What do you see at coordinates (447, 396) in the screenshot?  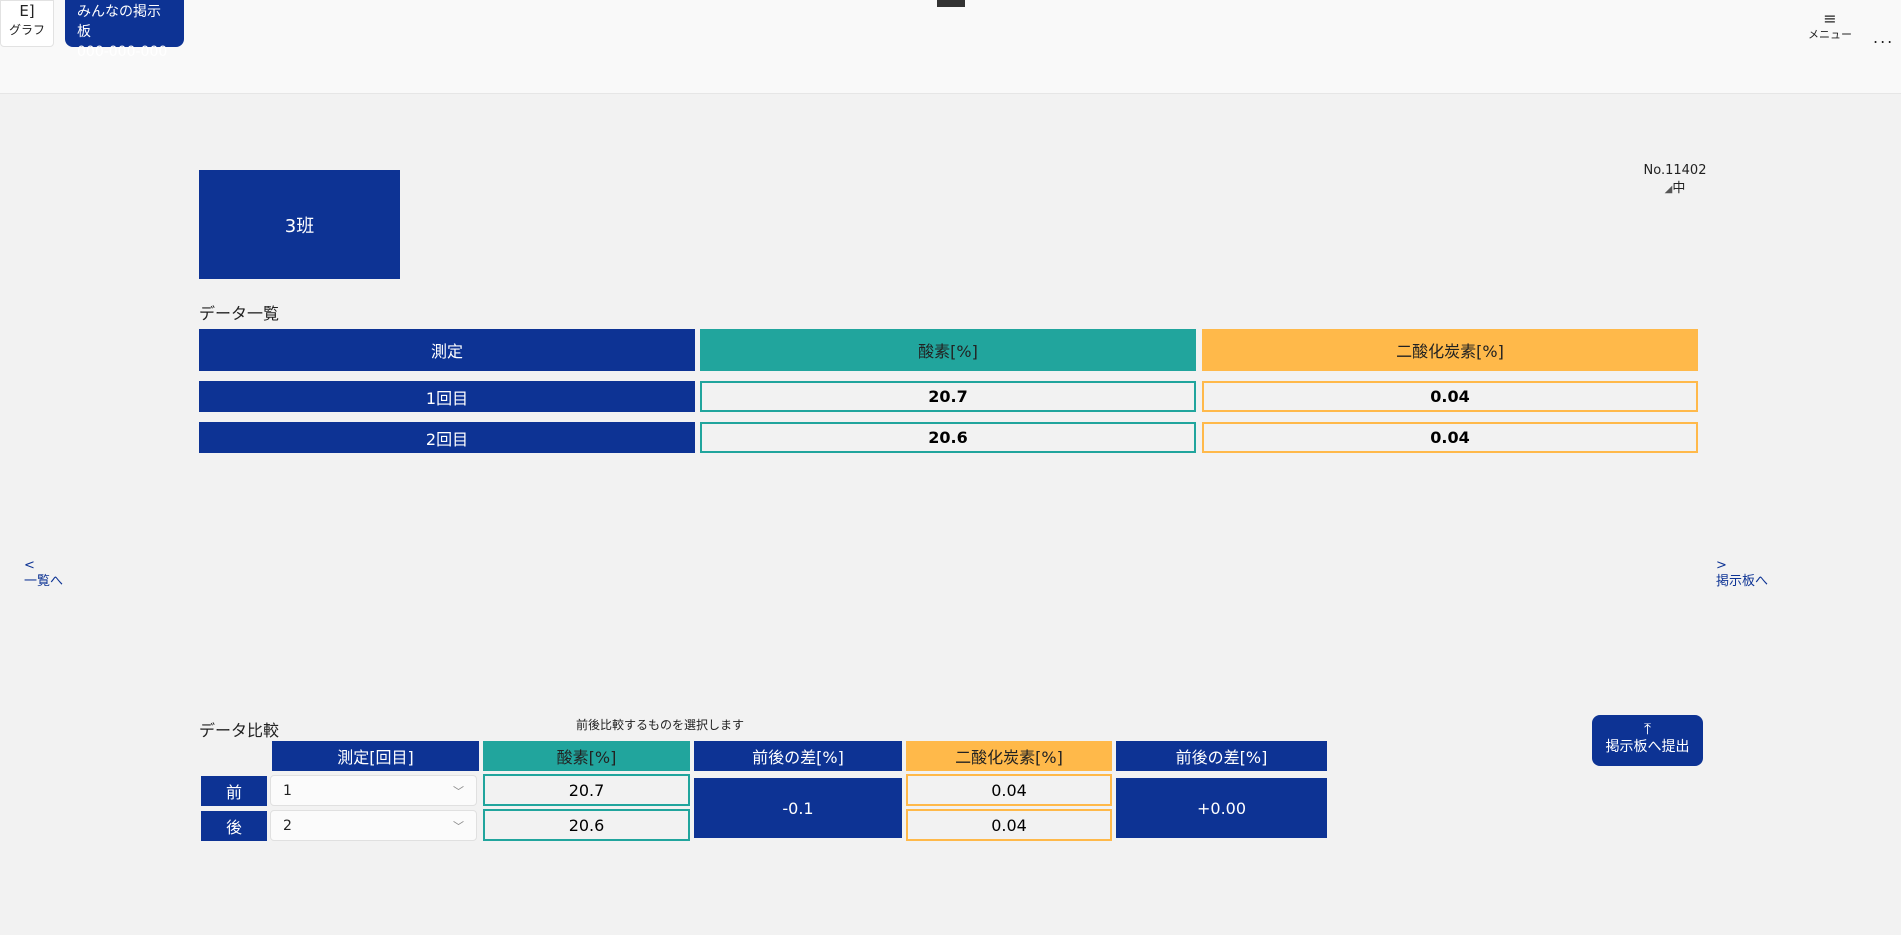 I see `list-row-label: 1回目` at bounding box center [447, 396].